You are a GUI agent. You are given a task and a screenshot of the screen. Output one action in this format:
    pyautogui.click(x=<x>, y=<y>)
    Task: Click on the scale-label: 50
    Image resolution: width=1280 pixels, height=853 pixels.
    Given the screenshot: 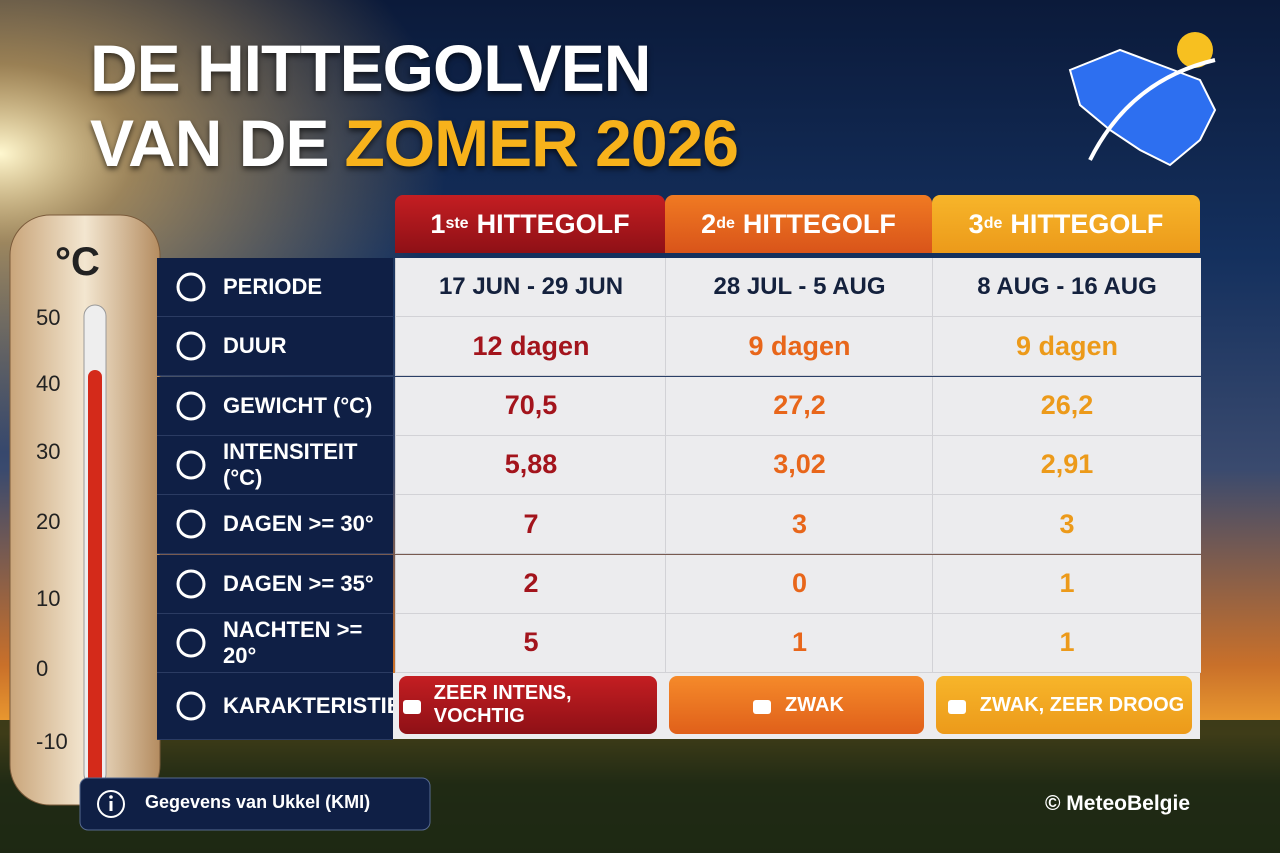 What is the action you would take?
    pyautogui.click(x=48, y=317)
    